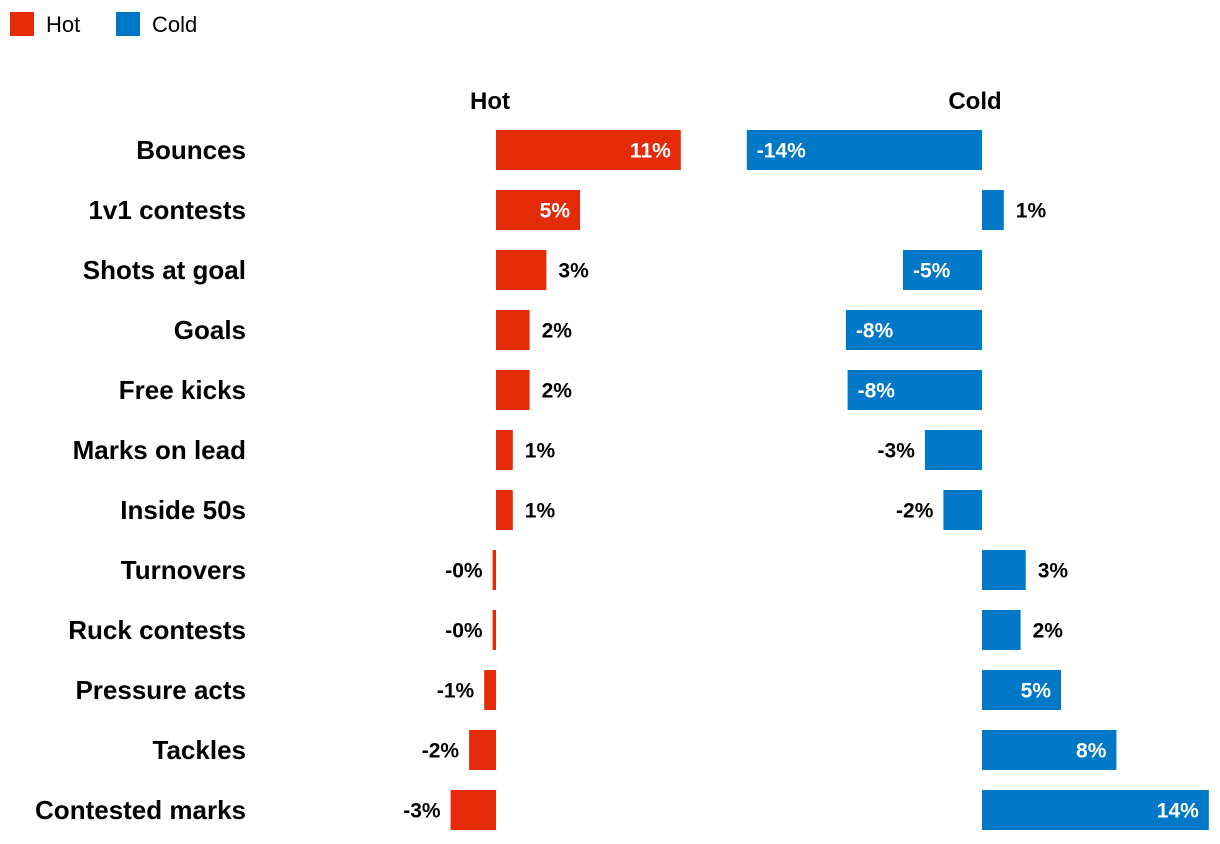  Describe the element at coordinates (513, 330) in the screenshot. I see `bar-hot-goals` at that location.